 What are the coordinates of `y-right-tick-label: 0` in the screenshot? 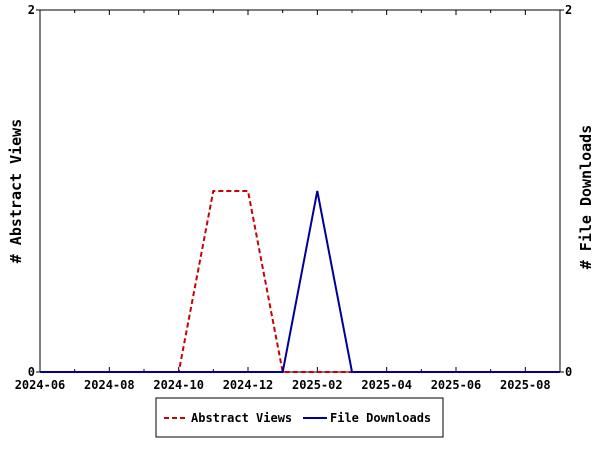 It's located at (568, 372).